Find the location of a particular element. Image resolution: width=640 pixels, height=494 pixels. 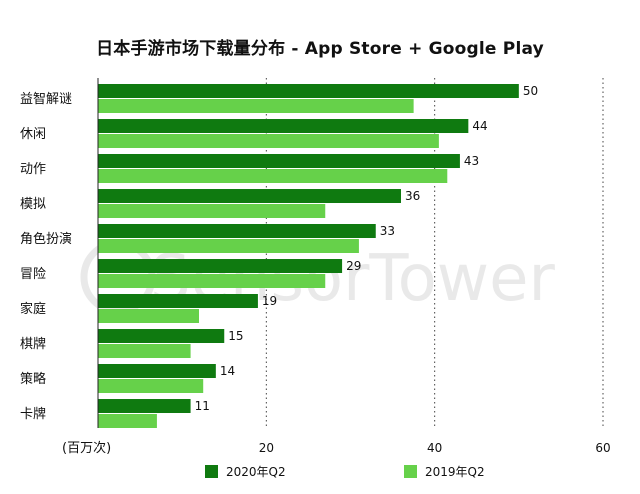

legend-label-0: 2020年Q2 is located at coordinates (256, 472).